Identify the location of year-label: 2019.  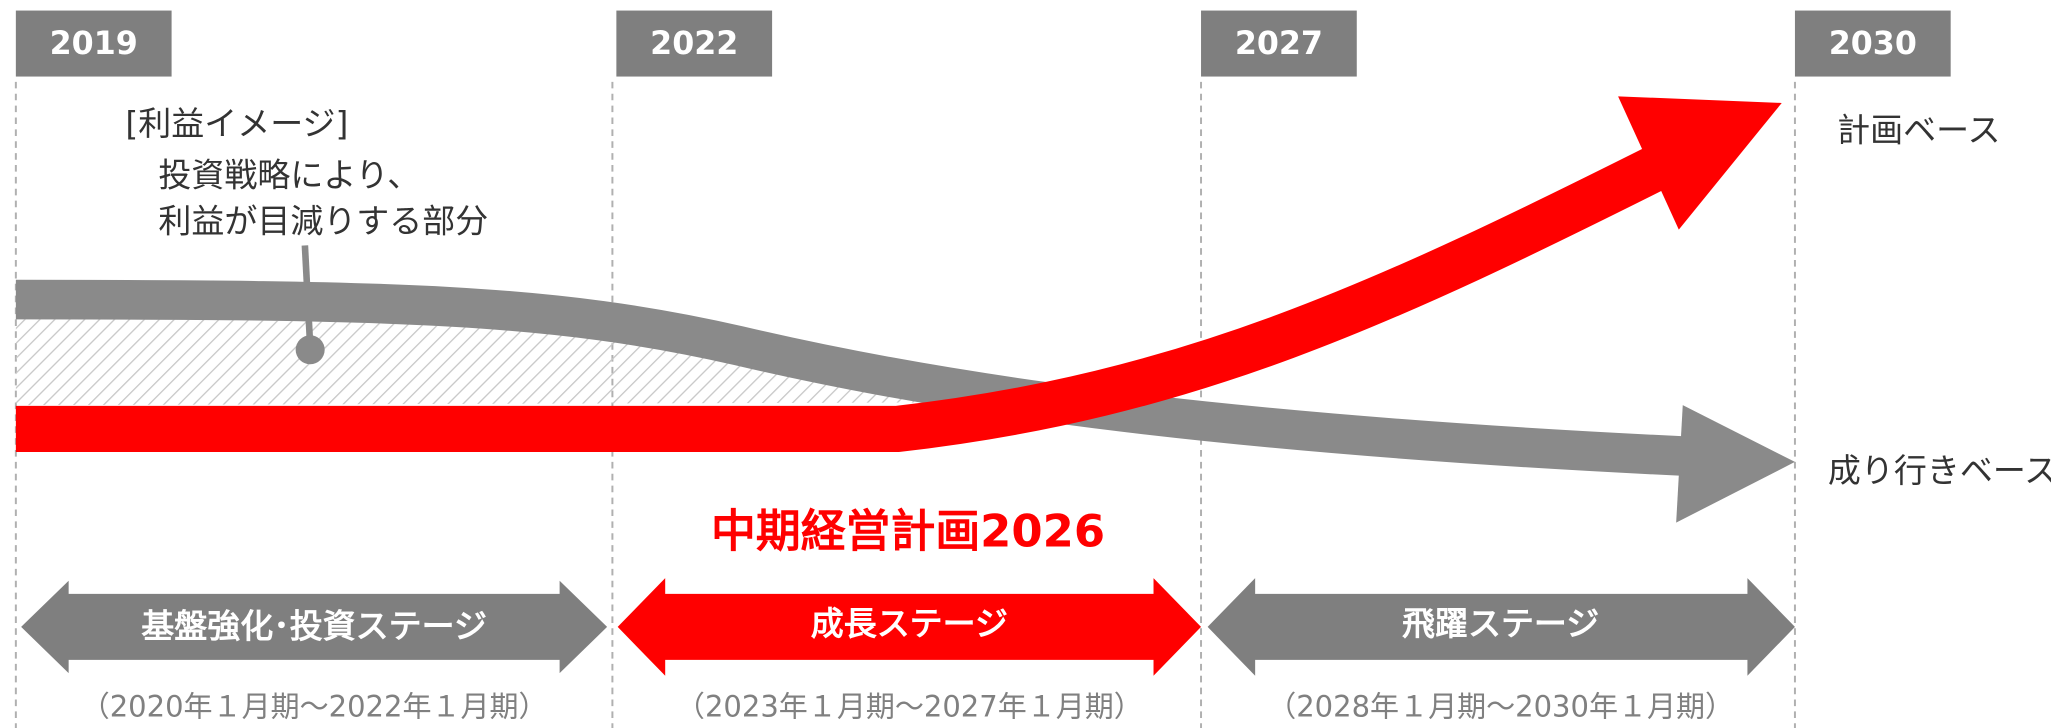
(94, 44).